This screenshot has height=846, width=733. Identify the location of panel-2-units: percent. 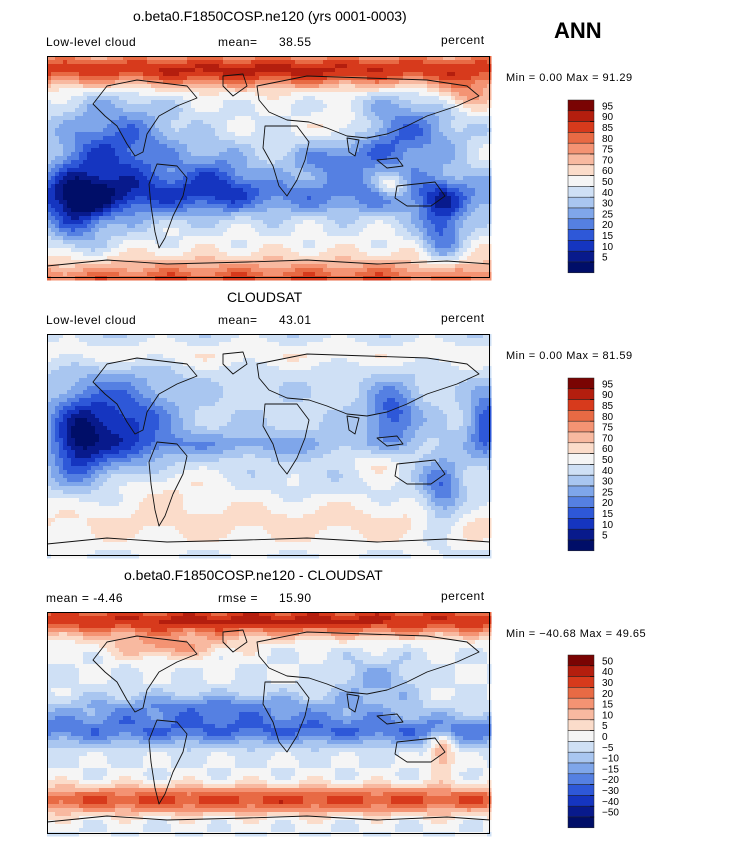
(463, 318).